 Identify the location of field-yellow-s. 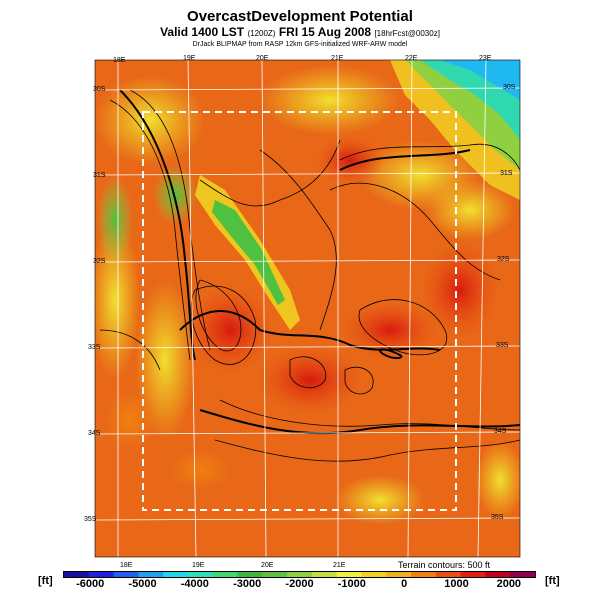
(380, 500).